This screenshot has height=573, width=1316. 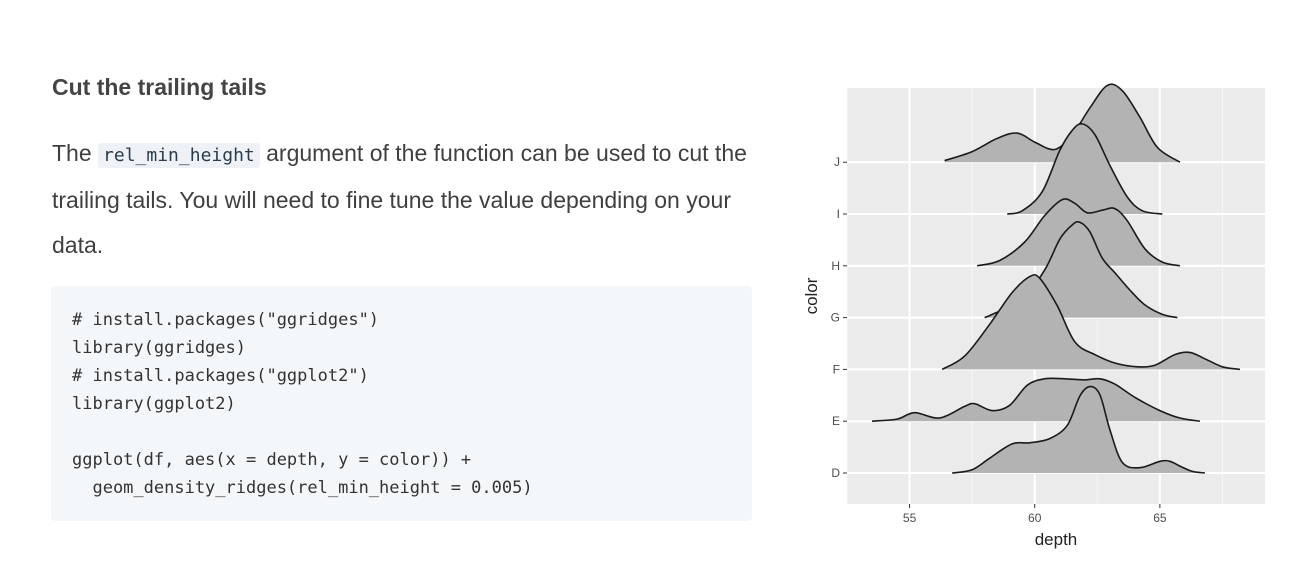 What do you see at coordinates (838, 214) in the screenshot?
I see `y-tick-label: I` at bounding box center [838, 214].